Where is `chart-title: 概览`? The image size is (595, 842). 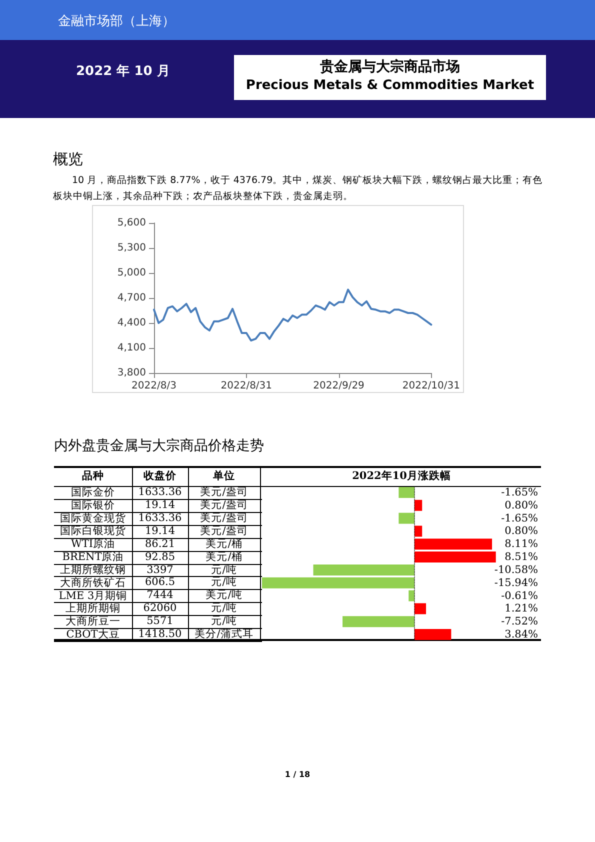 chart-title: 概览 is located at coordinates (68, 159).